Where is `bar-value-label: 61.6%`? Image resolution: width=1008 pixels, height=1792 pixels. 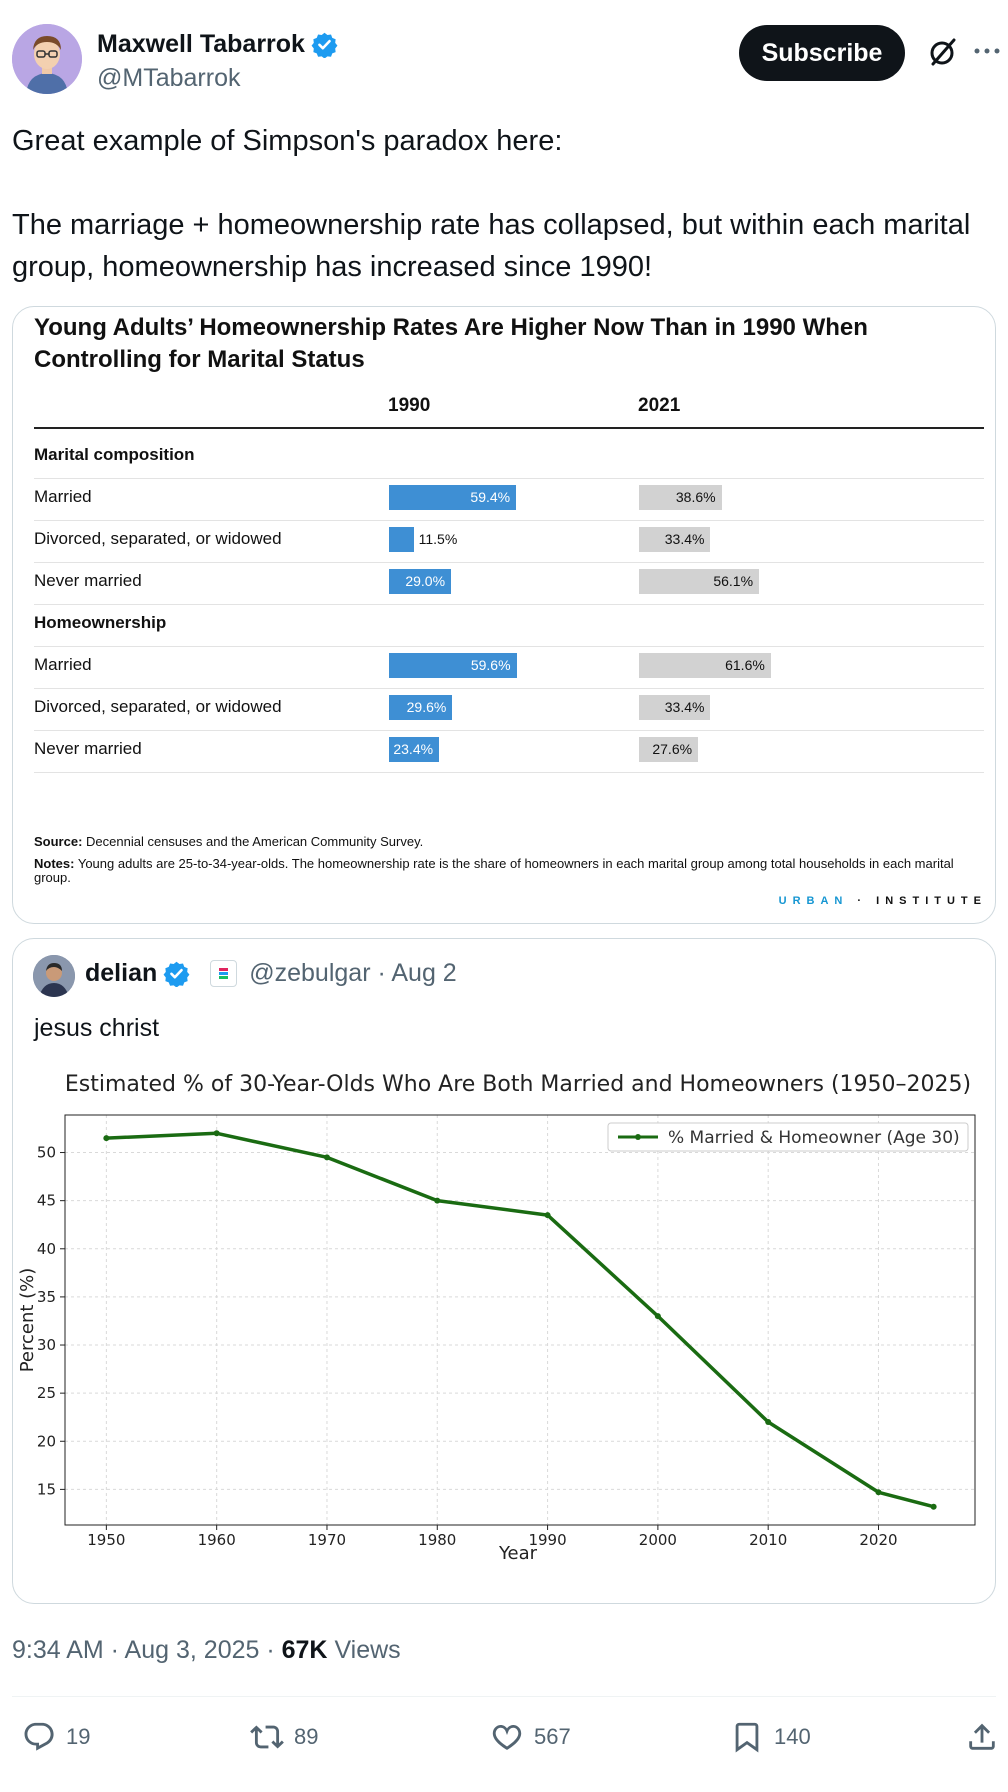 bar-value-label: 61.6% is located at coordinates (745, 665).